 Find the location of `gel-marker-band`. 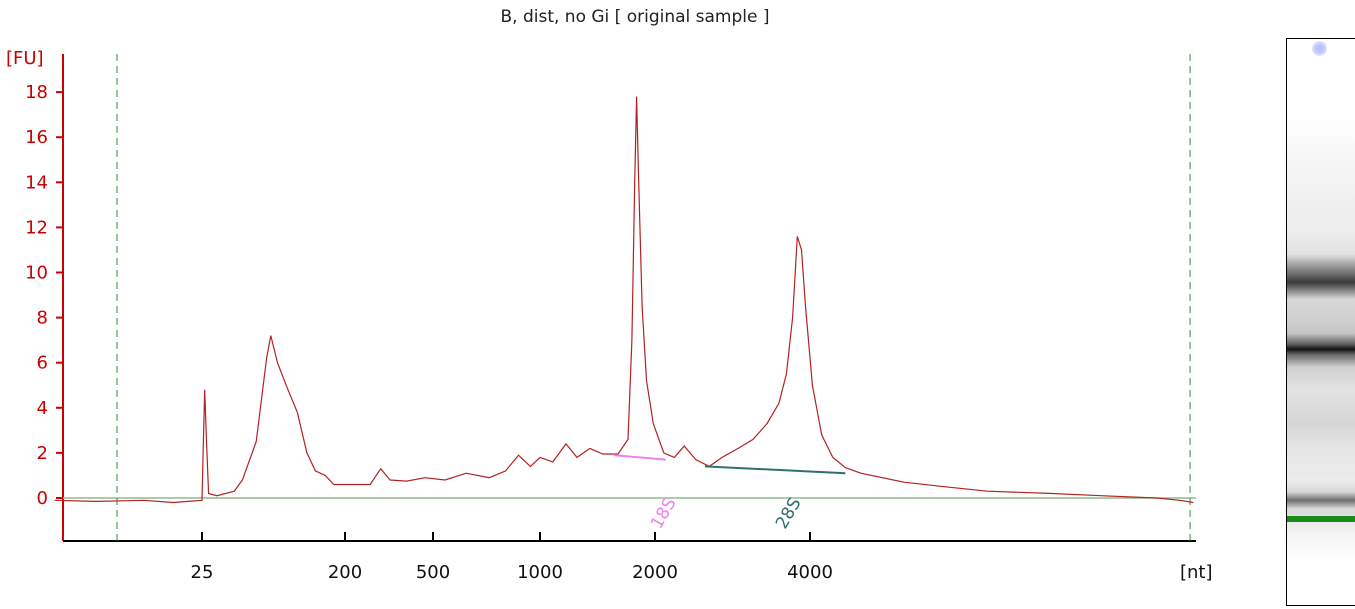

gel-marker-band is located at coordinates (1321, 519).